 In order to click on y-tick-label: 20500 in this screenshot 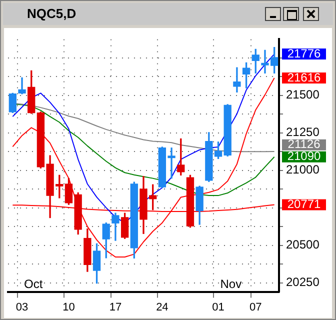, I will do `click(303, 245)`.